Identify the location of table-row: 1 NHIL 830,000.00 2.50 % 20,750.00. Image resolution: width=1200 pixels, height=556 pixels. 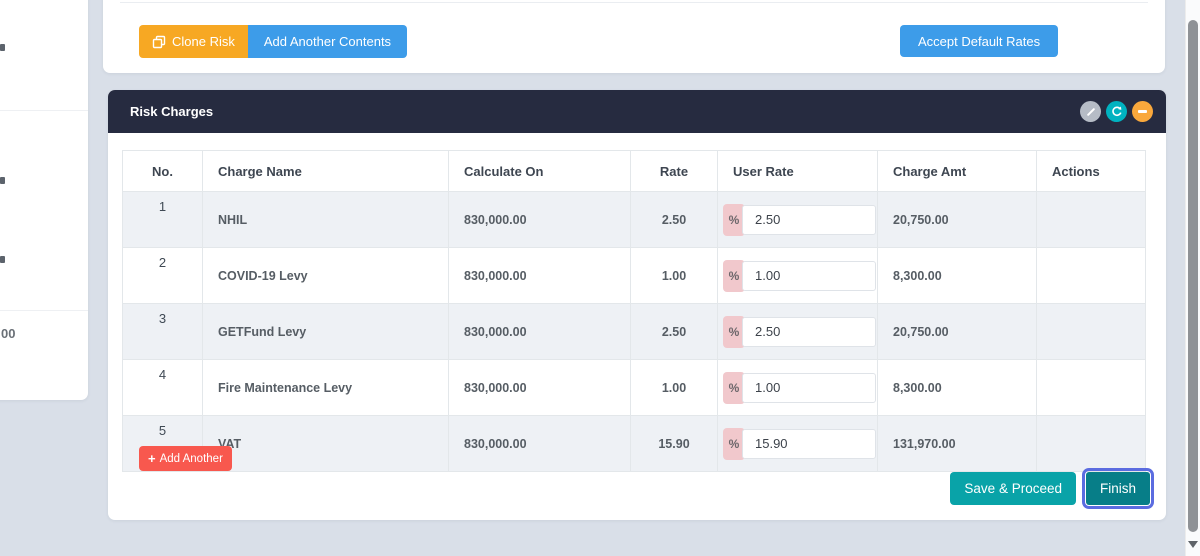
(634, 219).